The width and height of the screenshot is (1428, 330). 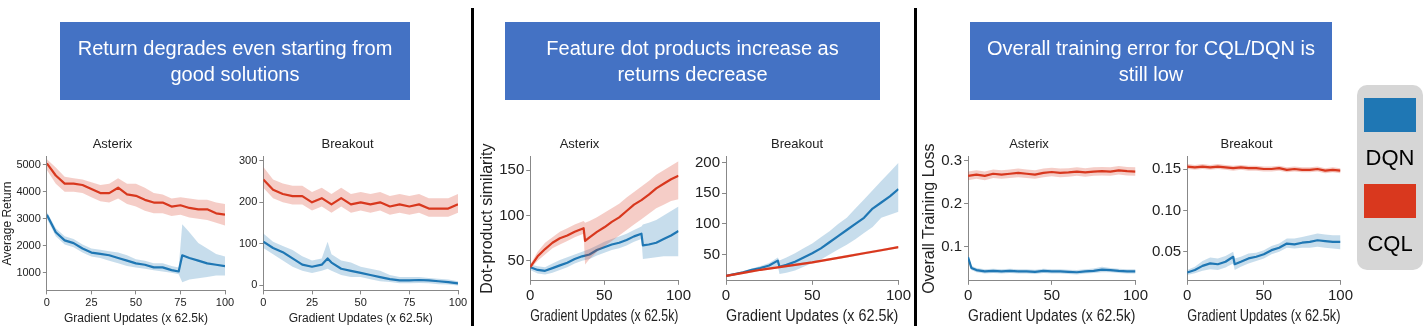 What do you see at coordinates (1166, 250) in the screenshot?
I see `y-tick-label: 0.05` at bounding box center [1166, 250].